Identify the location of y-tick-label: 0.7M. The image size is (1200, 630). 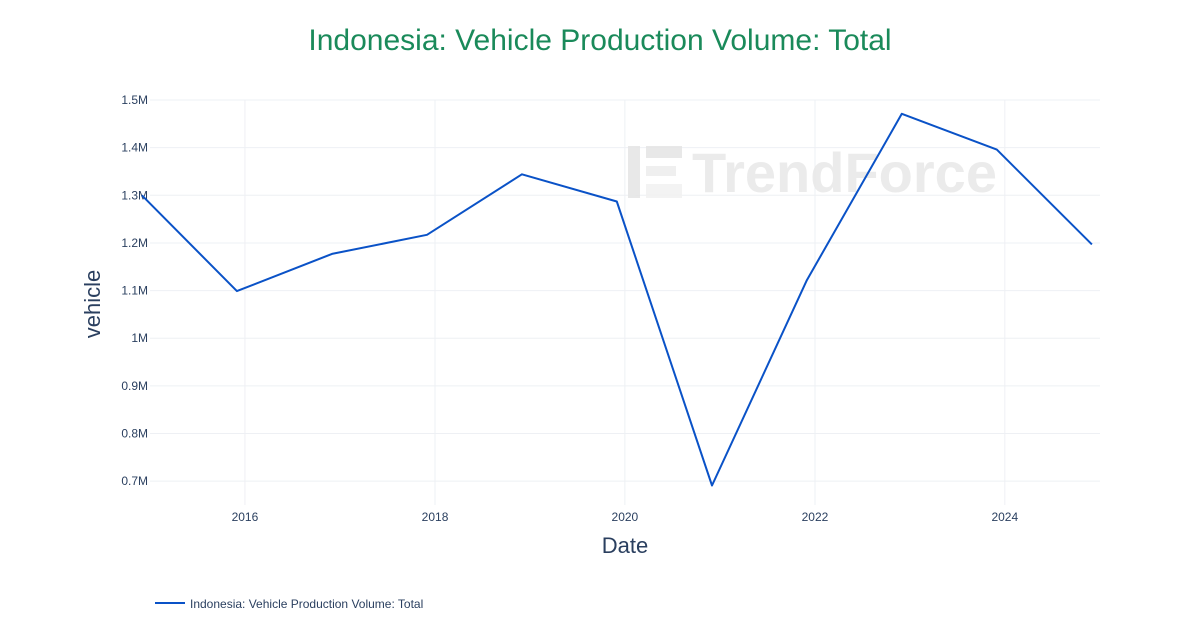
(134, 481).